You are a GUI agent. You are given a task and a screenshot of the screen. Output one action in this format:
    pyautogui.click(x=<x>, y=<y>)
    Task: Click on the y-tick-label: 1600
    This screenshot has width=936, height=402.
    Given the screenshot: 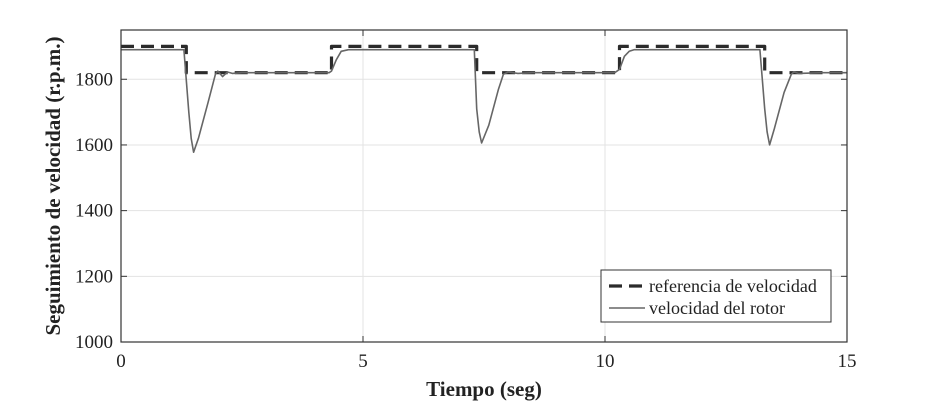 What is the action you would take?
    pyautogui.click(x=94, y=145)
    